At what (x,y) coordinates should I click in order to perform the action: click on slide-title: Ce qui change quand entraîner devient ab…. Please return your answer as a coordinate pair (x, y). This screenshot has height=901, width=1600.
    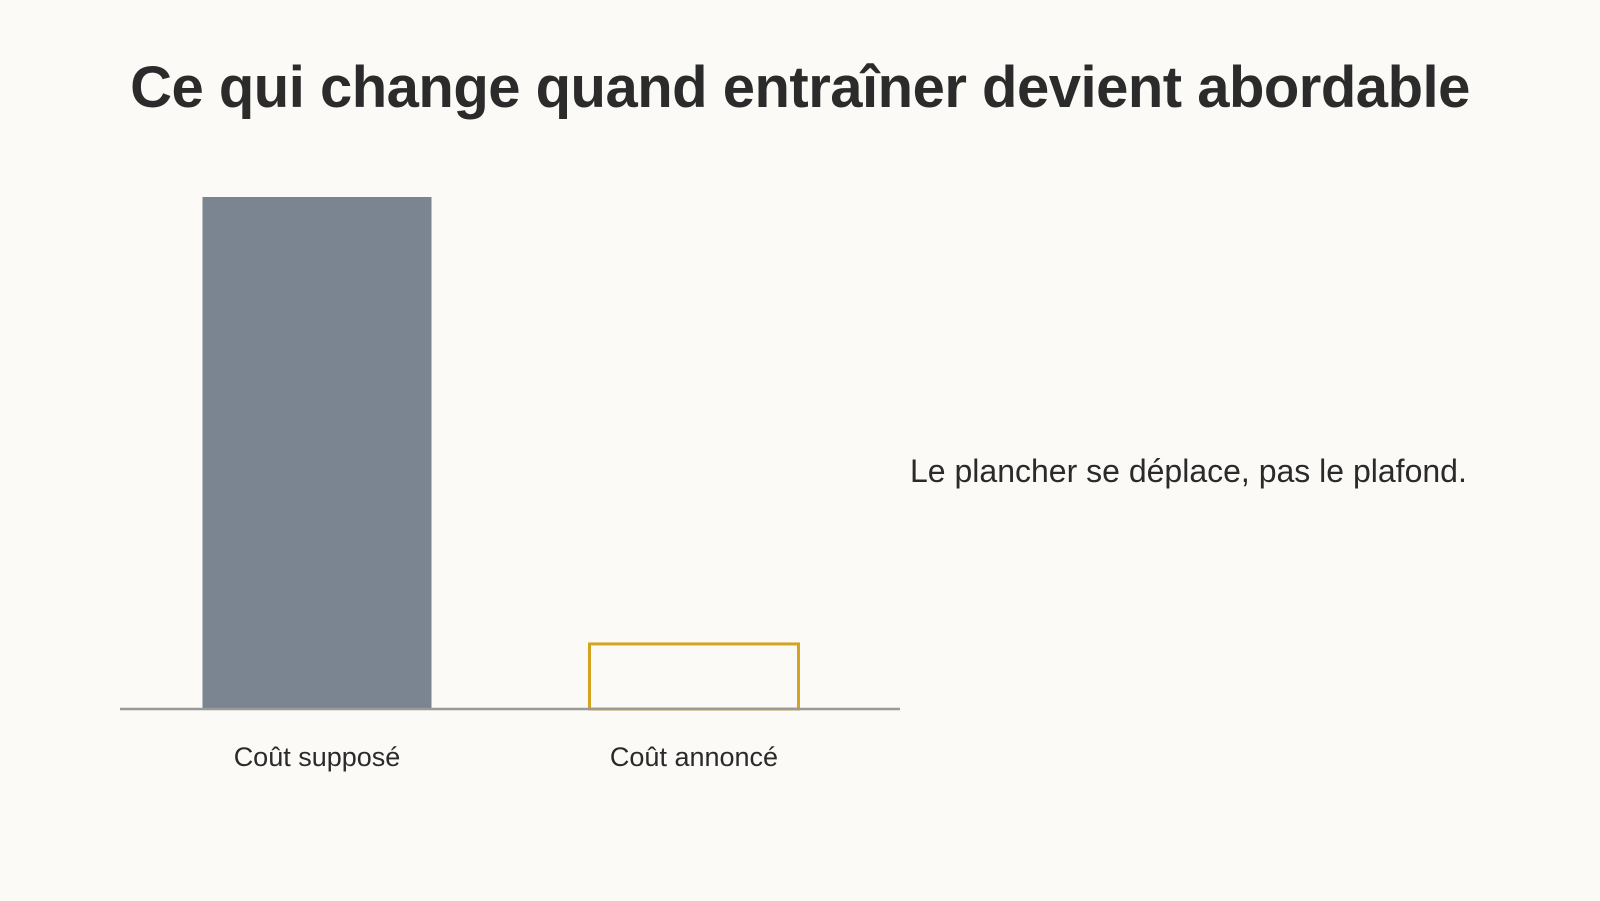
    Looking at the image, I should click on (800, 87).